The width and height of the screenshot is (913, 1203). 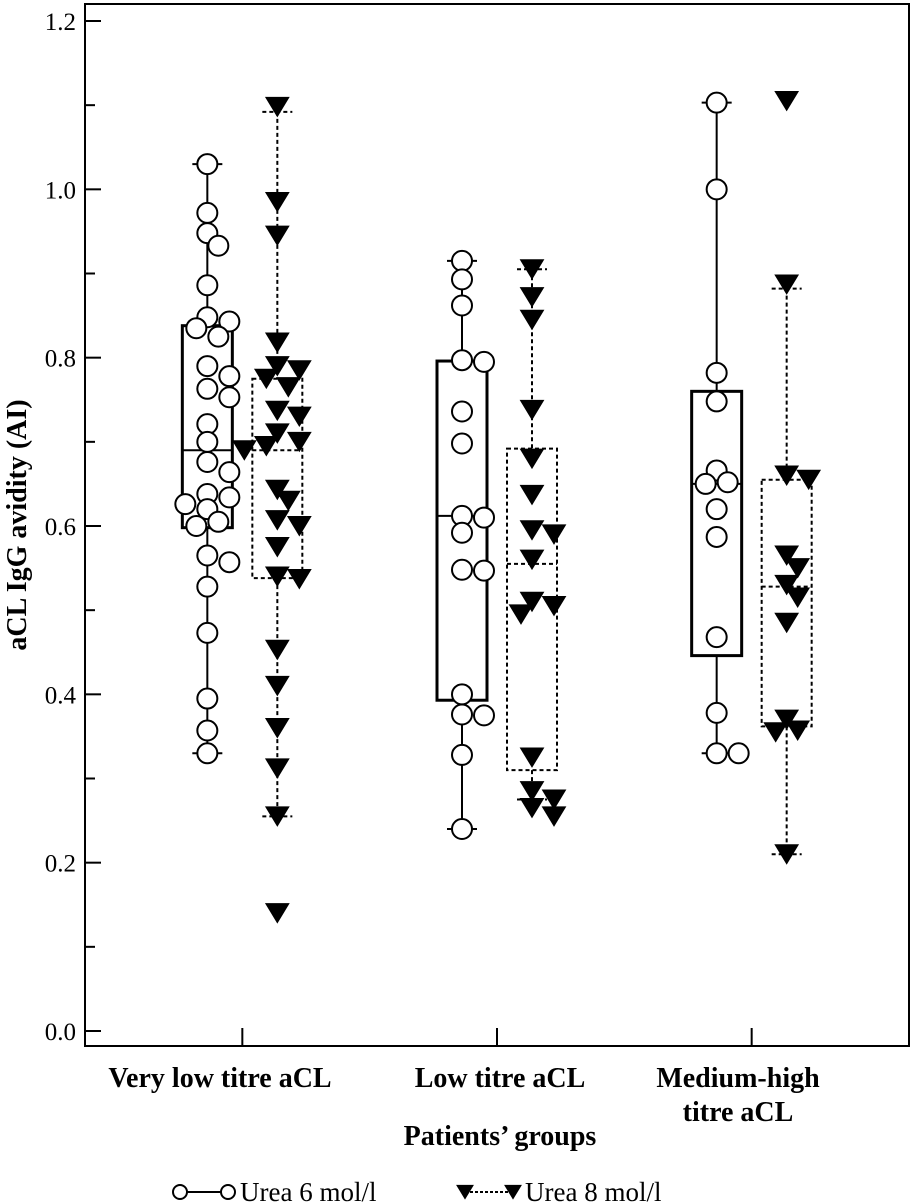 What do you see at coordinates (17, 524) in the screenshot?
I see `y-axis-title: aCL IgG avidity (AI)` at bounding box center [17, 524].